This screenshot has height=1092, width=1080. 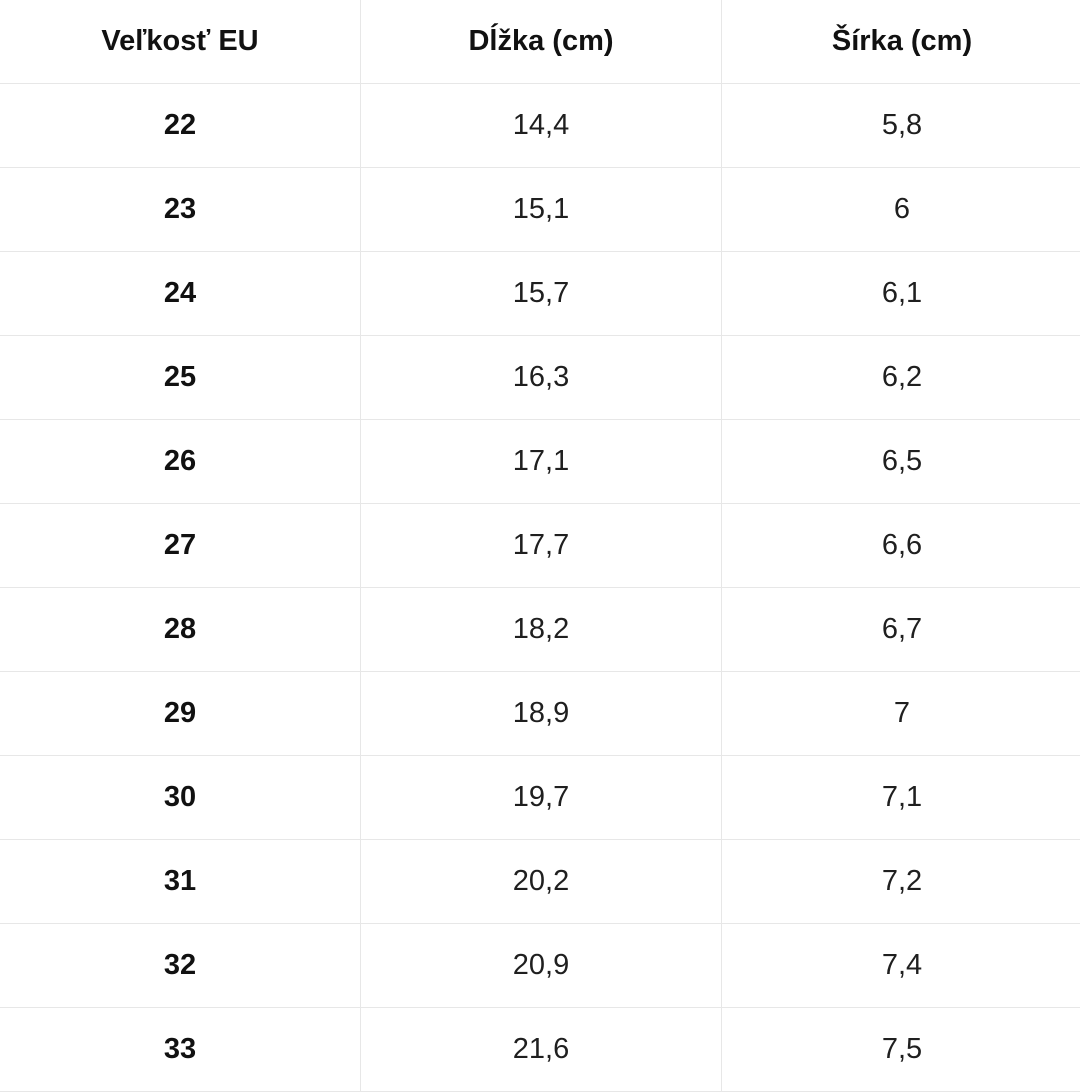 I want to click on table-row: 29 18,9 7, so click(x=540, y=714).